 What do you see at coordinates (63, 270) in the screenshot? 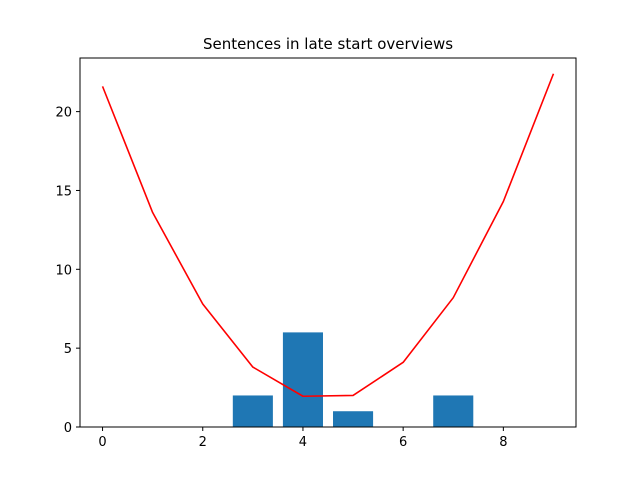
I see `y-tick-label-10: 10` at bounding box center [63, 270].